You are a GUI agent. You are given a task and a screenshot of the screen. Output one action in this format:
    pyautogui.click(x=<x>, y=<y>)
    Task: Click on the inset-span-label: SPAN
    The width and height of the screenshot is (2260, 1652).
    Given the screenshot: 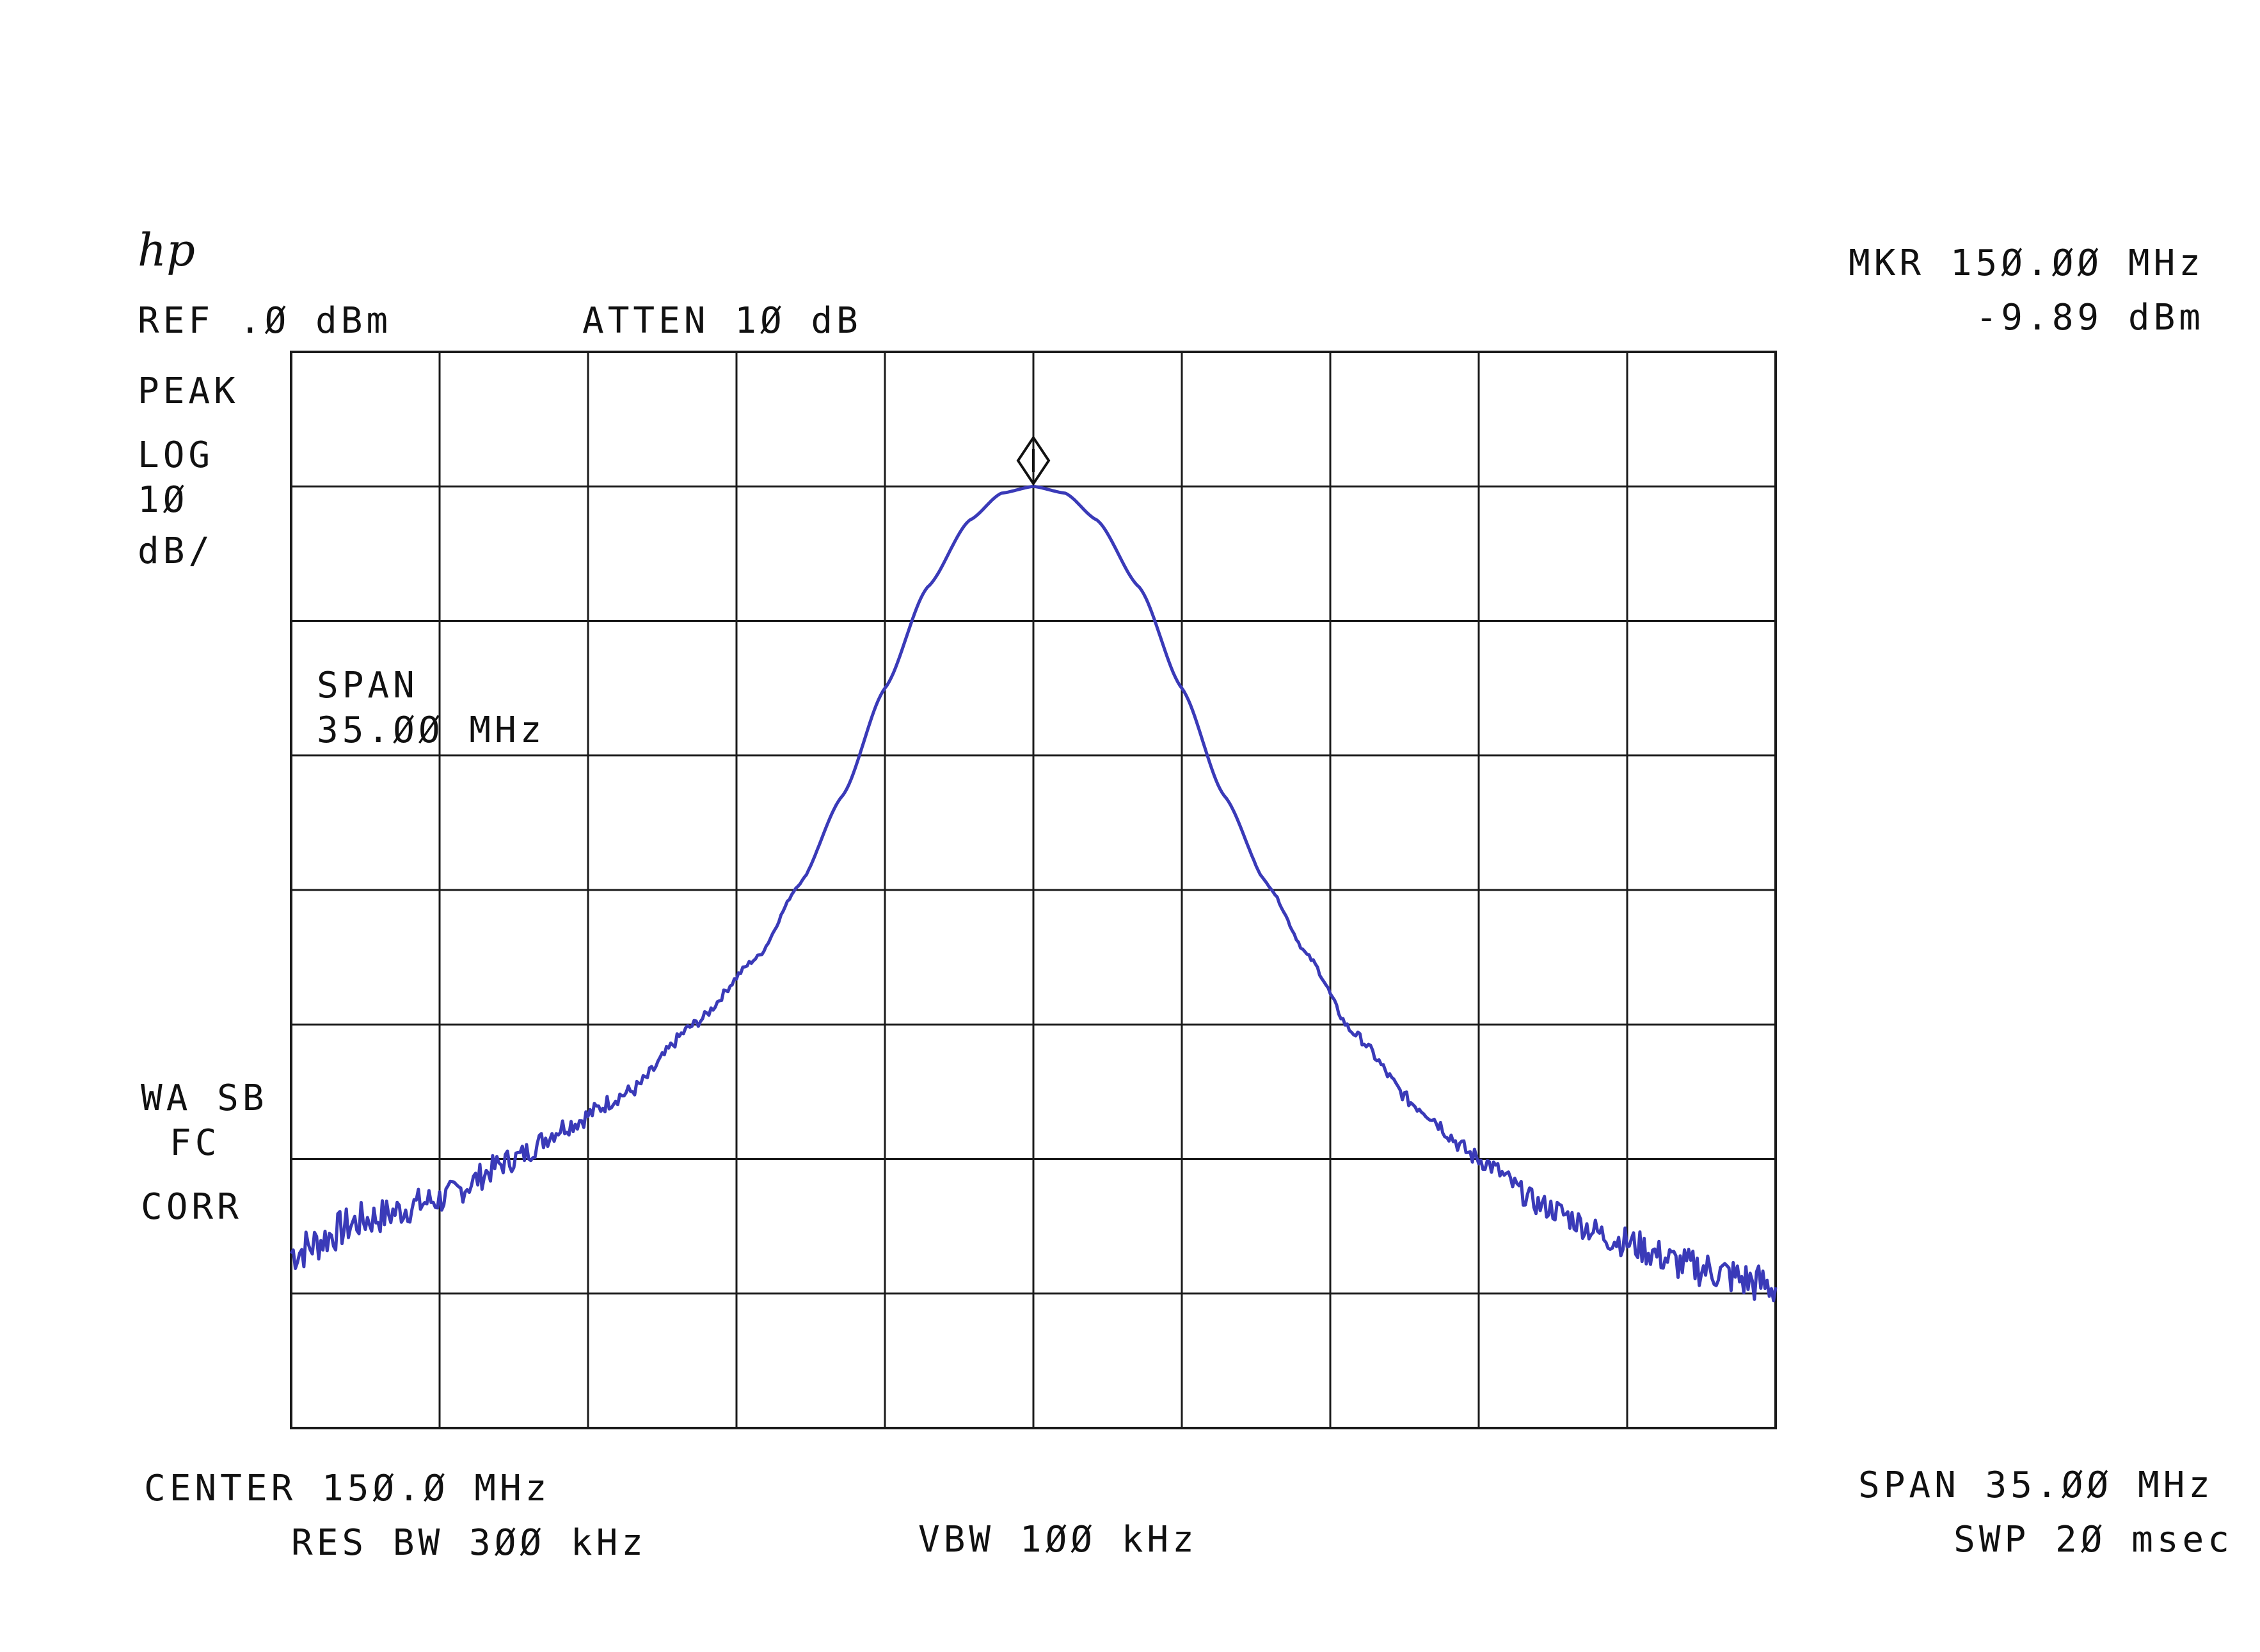 What is the action you would take?
    pyautogui.click(x=368, y=685)
    